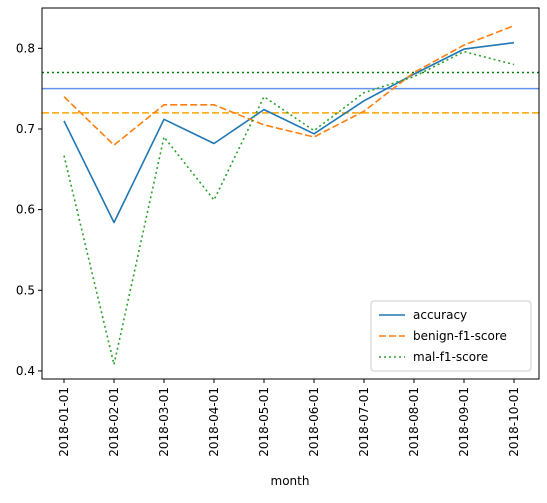 The height and width of the screenshot is (503, 547). Describe the element at coordinates (164, 422) in the screenshot. I see `x-tick-label: 2018-03-01` at that location.